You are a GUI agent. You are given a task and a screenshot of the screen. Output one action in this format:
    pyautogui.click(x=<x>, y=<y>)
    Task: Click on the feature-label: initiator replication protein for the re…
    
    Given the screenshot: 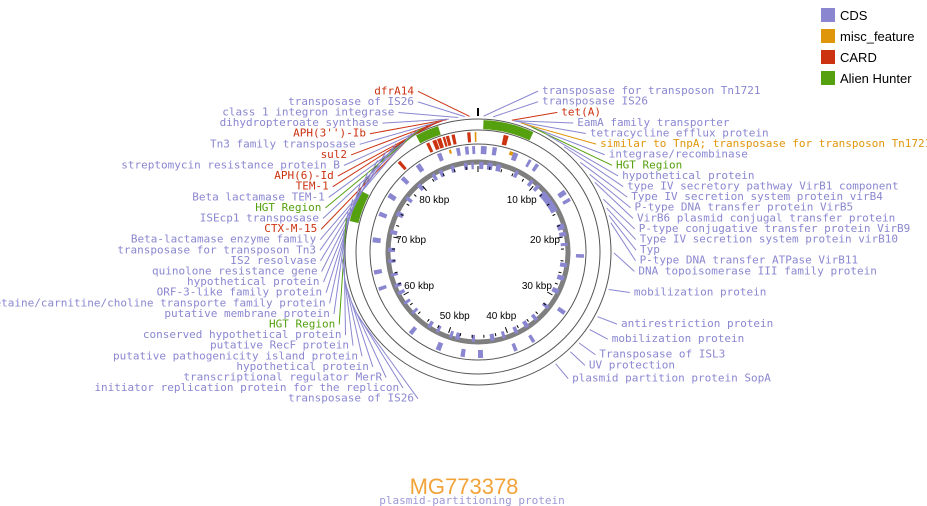 What is the action you would take?
    pyautogui.click(x=246, y=387)
    